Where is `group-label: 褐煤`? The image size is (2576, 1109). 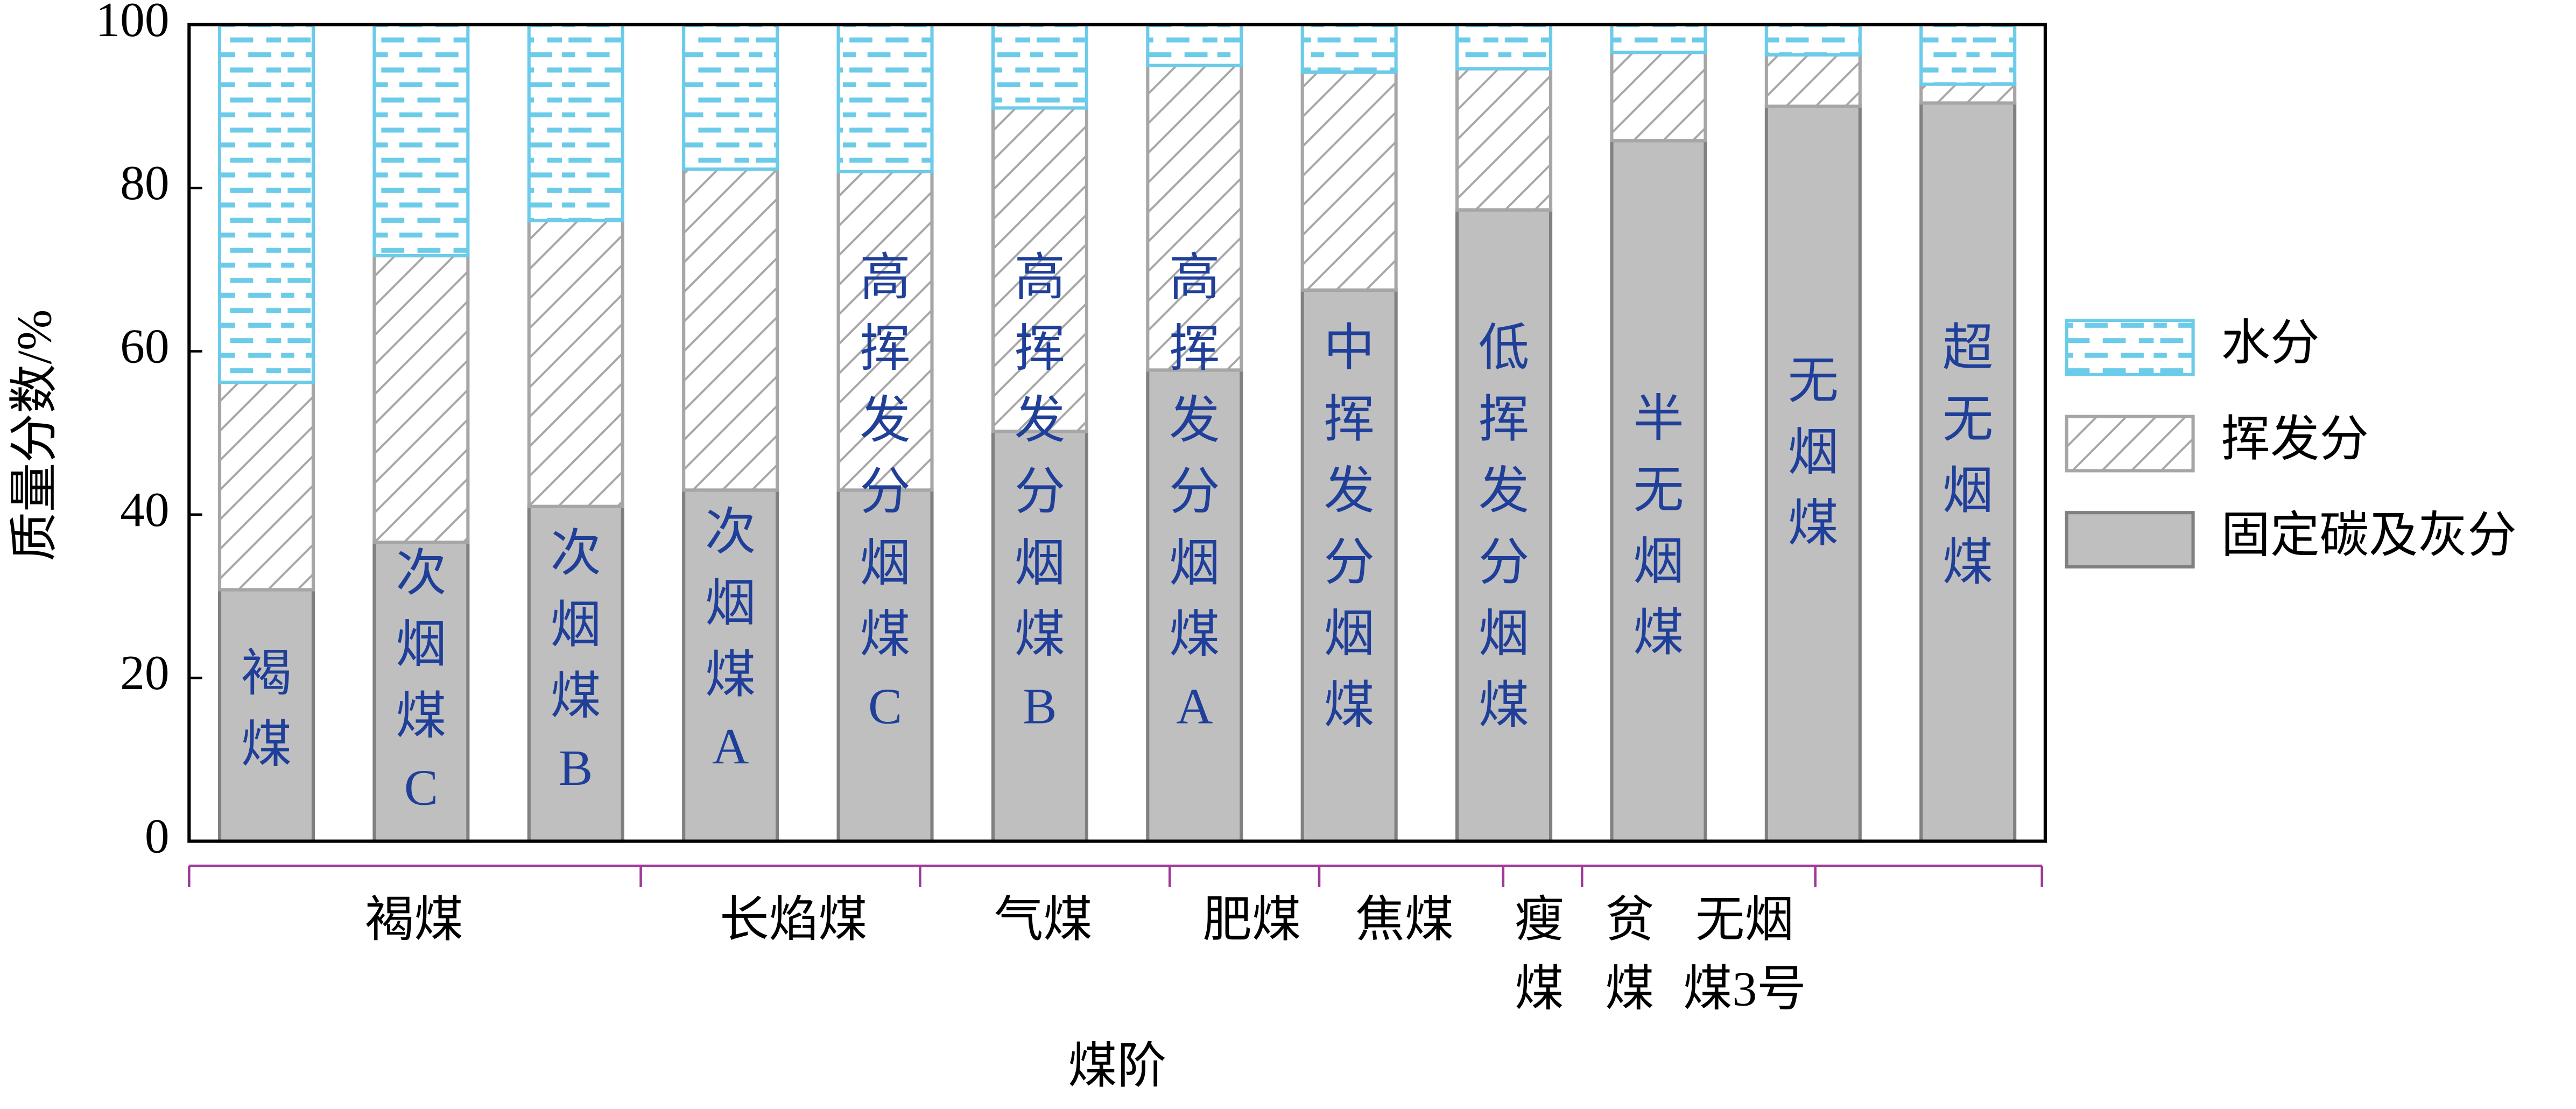
group-label: 褐煤 is located at coordinates (414, 919).